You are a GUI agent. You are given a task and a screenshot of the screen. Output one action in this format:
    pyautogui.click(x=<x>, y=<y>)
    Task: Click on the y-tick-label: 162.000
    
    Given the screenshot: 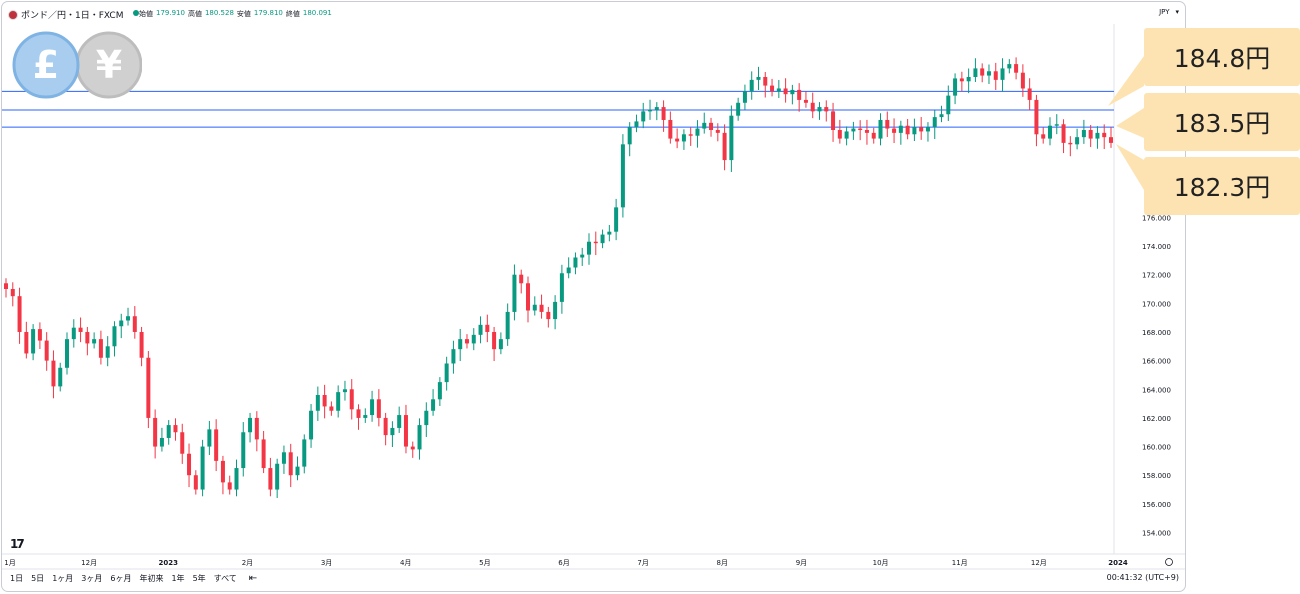 What is the action you would take?
    pyautogui.click(x=1156, y=419)
    